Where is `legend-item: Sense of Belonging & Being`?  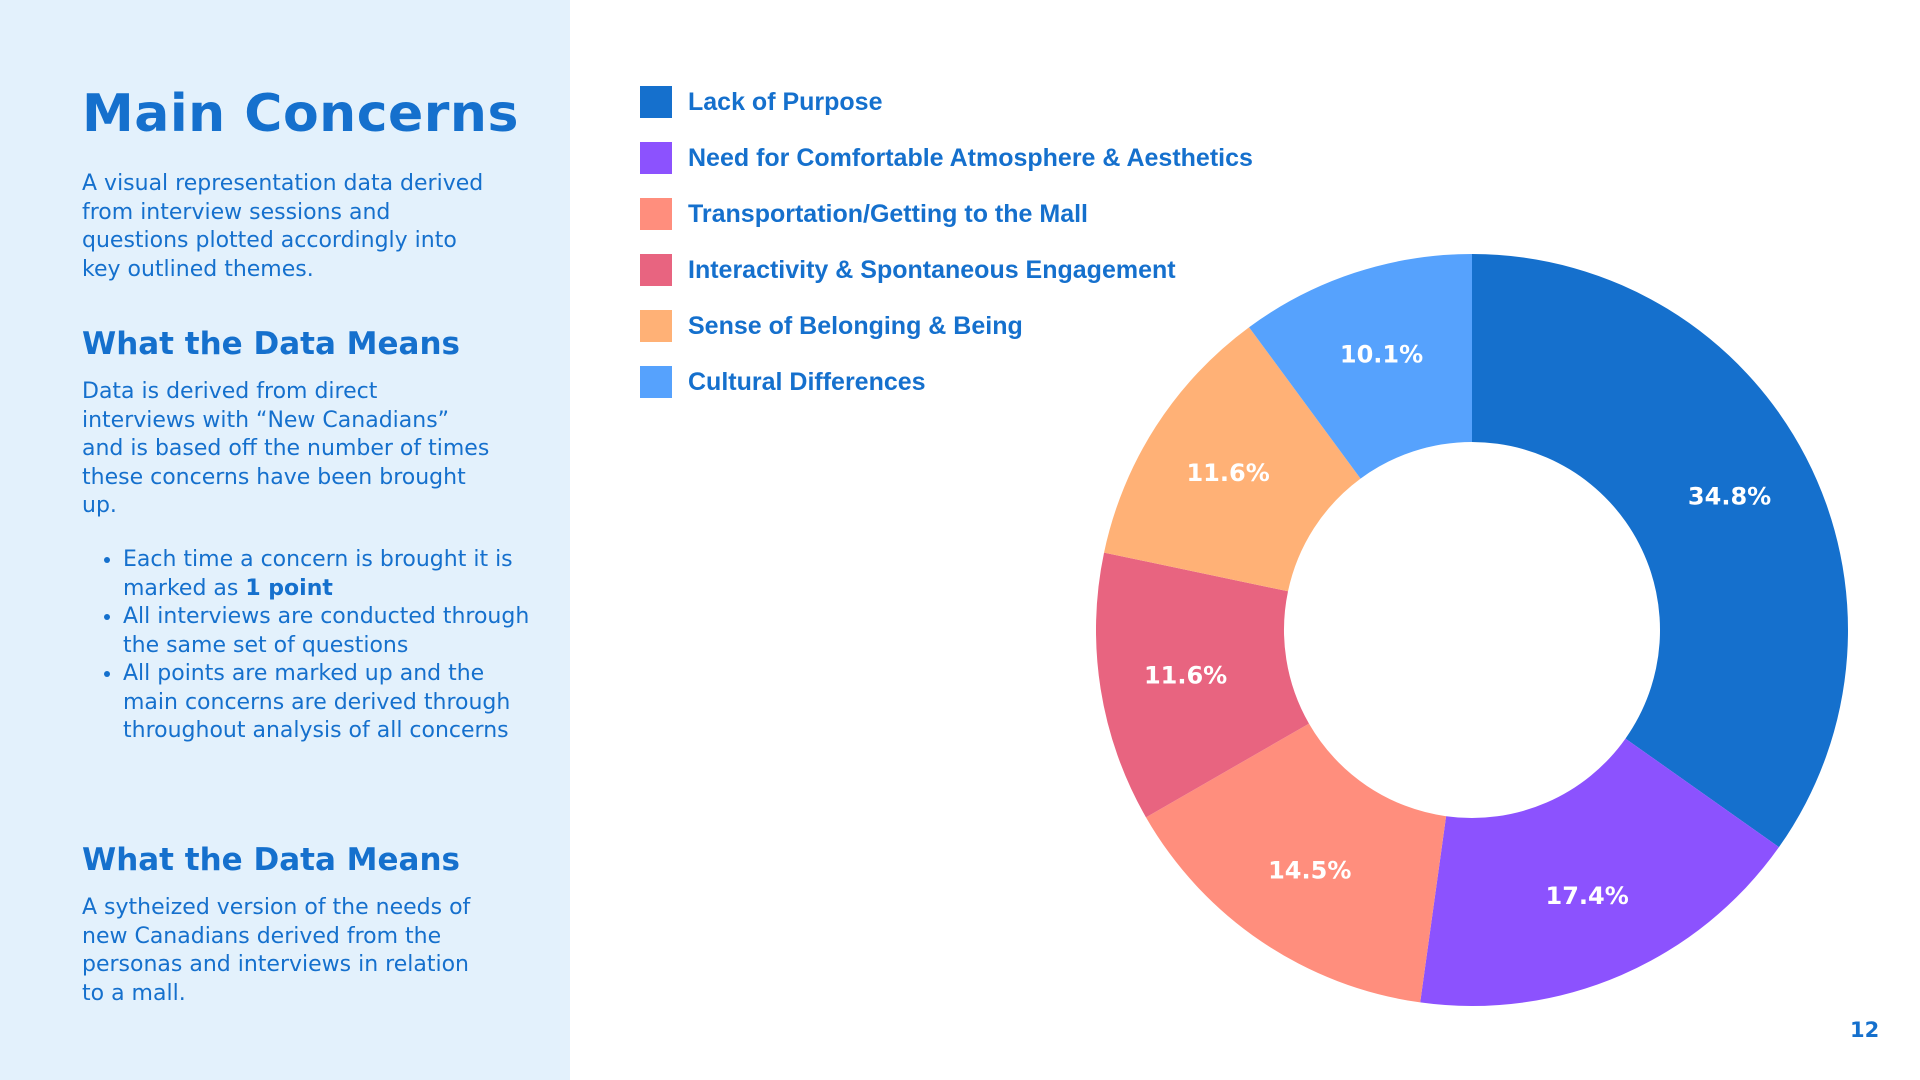
legend-item: Sense of Belonging & Being is located at coordinates (946, 338).